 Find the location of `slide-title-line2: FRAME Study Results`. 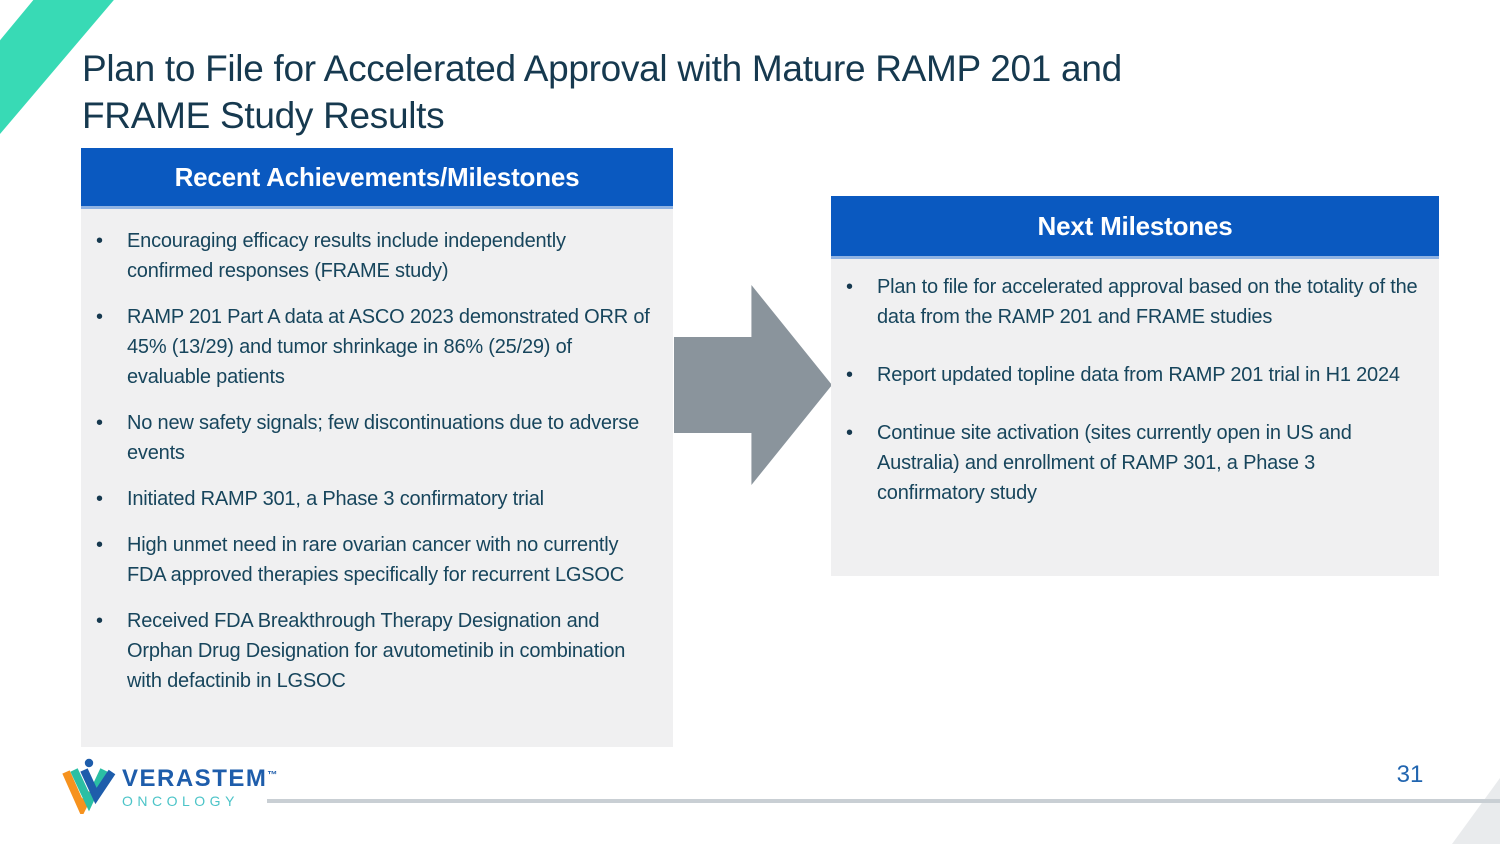

slide-title-line2: FRAME Study Results is located at coordinates (263, 115).